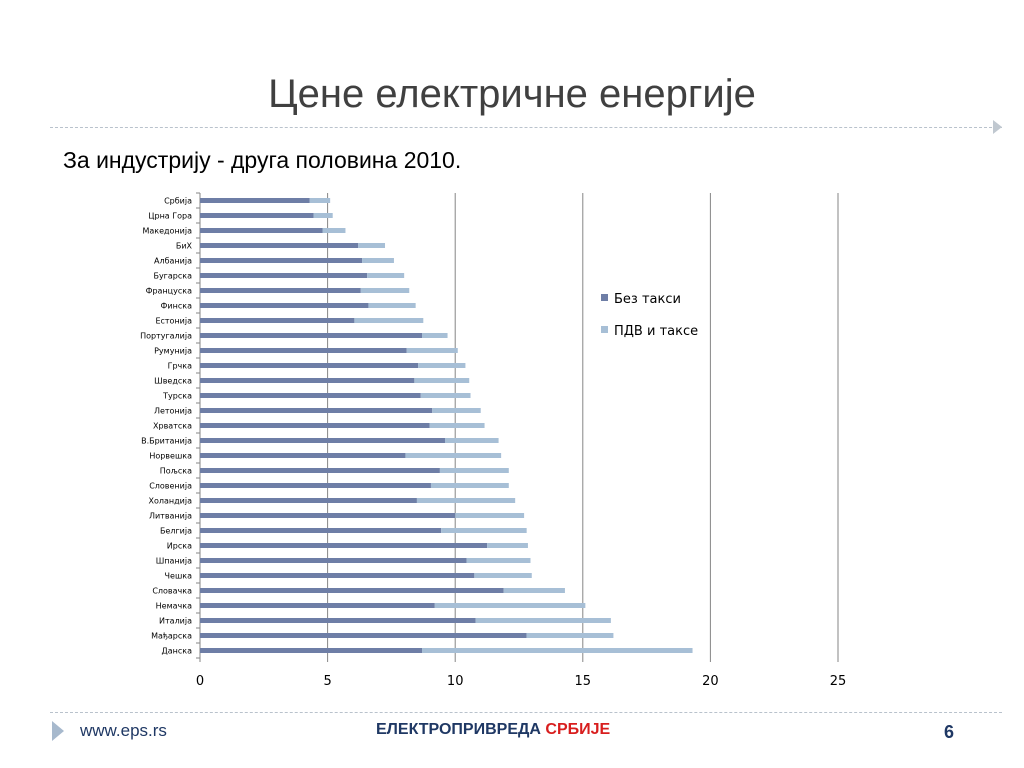 The image size is (1024, 768). Describe the element at coordinates (175, 621) in the screenshot. I see `y-tick-label: Италија` at that location.